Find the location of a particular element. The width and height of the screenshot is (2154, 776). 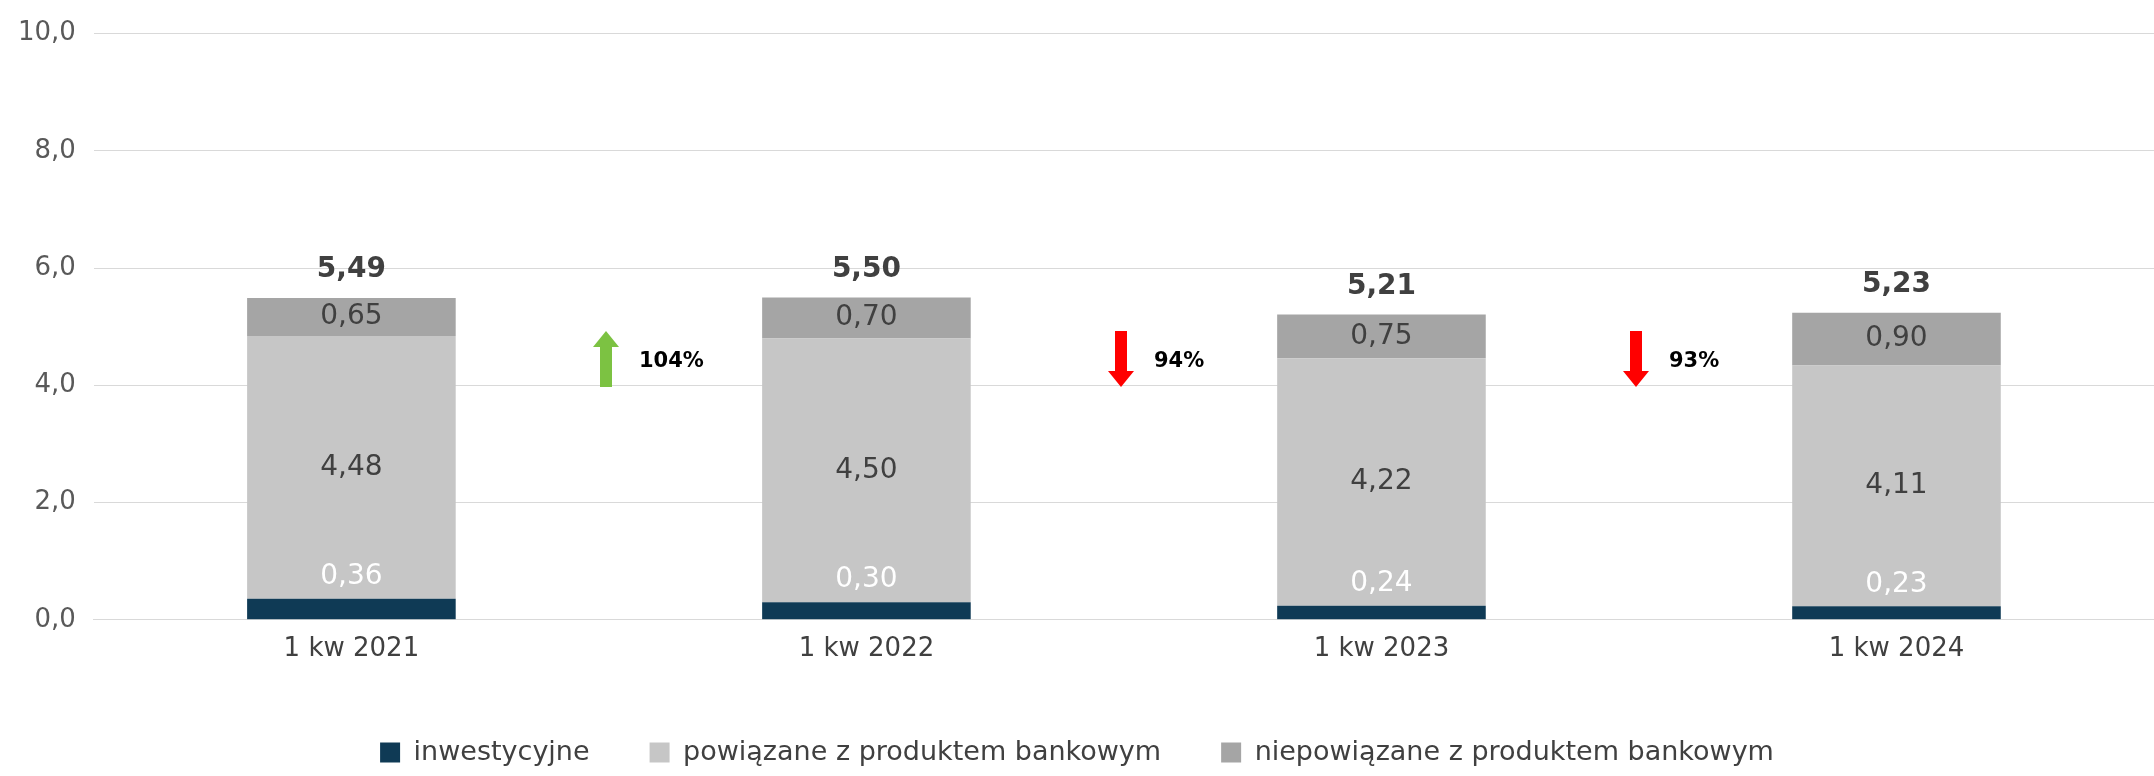

annotation: 104% is located at coordinates (671, 360).